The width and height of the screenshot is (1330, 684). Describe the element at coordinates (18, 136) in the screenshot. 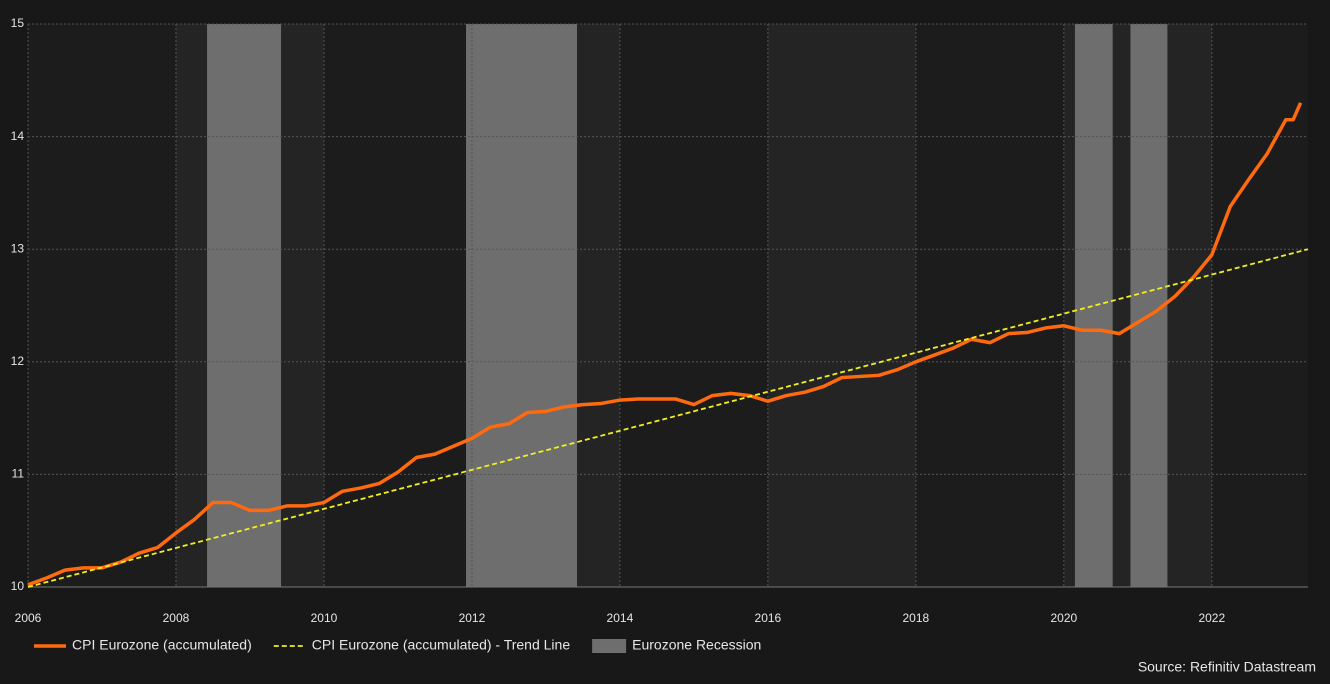

I see `y-tick-label: 14` at that location.